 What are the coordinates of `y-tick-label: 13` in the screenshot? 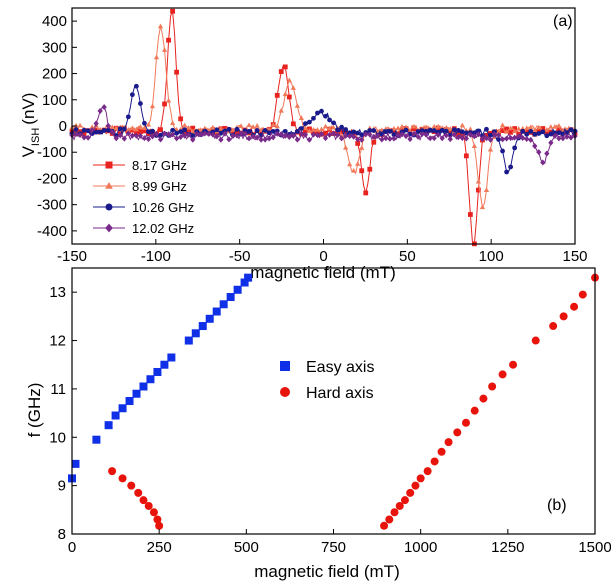 It's located at (57, 292).